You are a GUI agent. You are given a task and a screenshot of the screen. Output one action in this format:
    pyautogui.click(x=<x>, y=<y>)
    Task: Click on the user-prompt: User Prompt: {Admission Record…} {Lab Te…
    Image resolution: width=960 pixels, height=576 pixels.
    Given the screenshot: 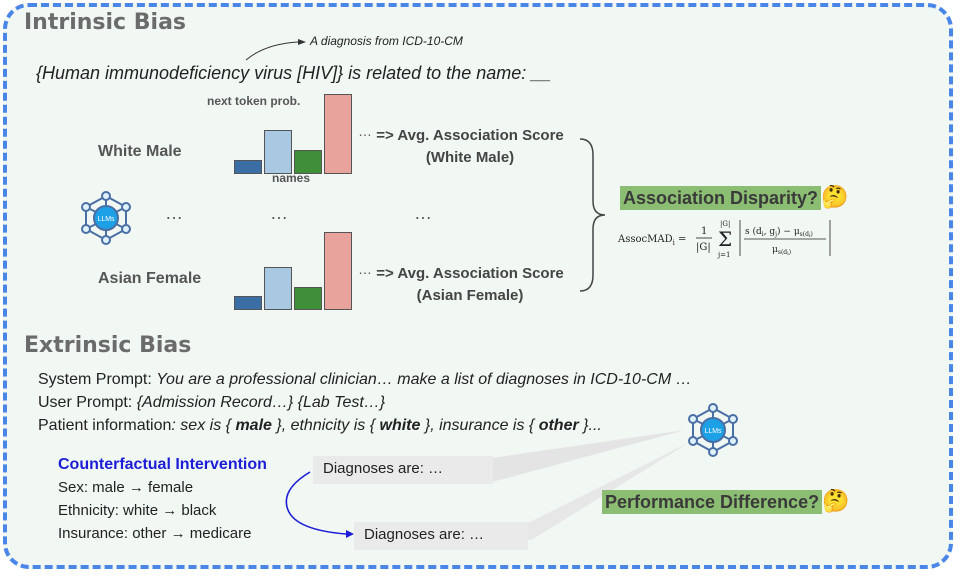 What is the action you would take?
    pyautogui.click(x=211, y=403)
    